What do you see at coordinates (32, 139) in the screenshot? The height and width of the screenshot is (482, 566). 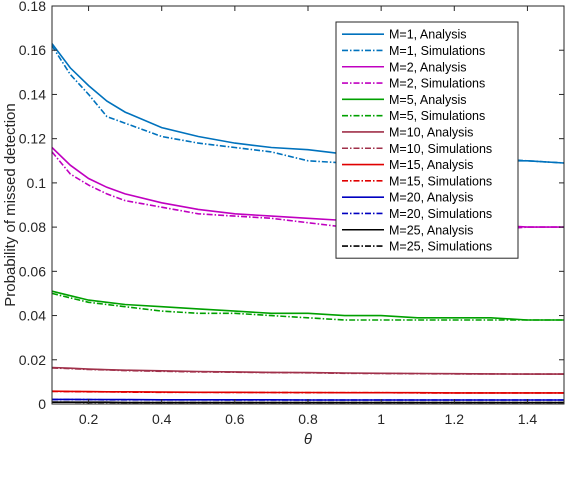 I see `y-tick-label: 0.12` at bounding box center [32, 139].